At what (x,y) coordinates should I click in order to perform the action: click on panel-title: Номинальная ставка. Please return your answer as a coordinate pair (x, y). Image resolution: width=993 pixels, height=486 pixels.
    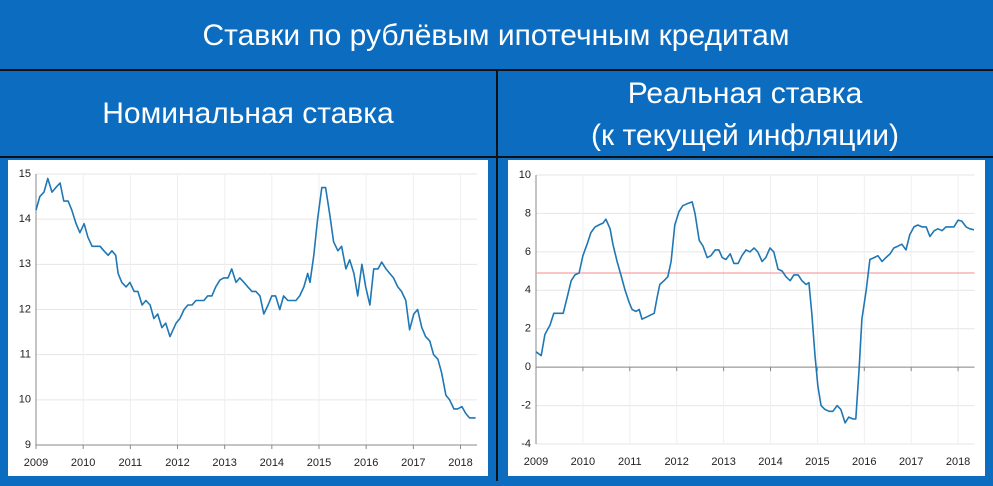
    Looking at the image, I should click on (248, 113).